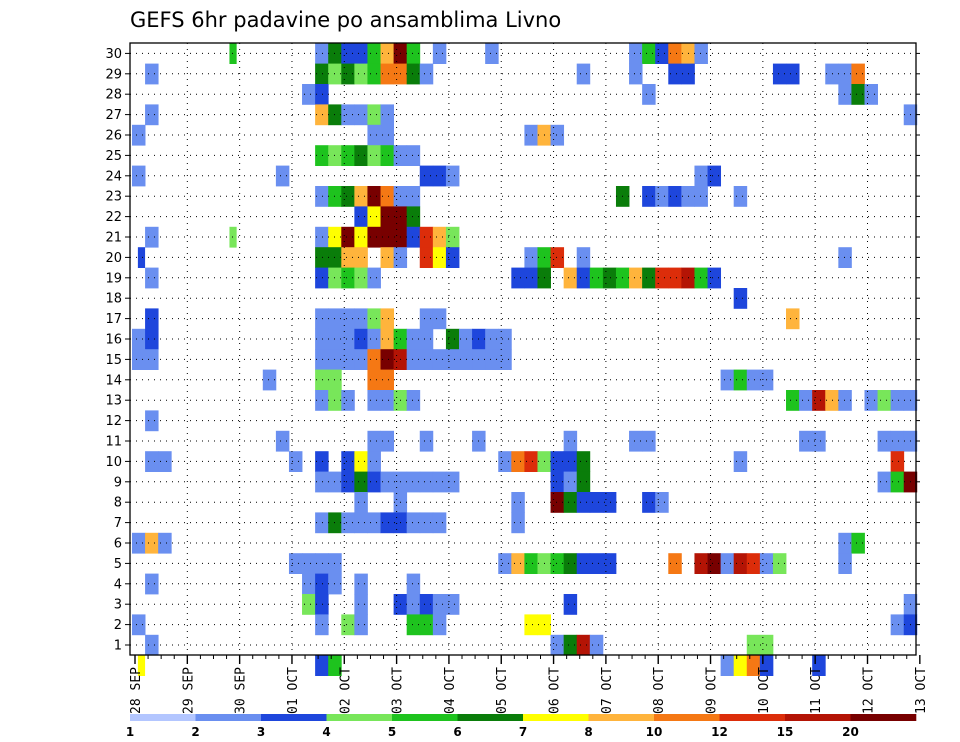 Image resolution: width=960 pixels, height=742 pixels. What do you see at coordinates (118, 564) in the screenshot?
I see `y-tick-label: 5` at bounding box center [118, 564].